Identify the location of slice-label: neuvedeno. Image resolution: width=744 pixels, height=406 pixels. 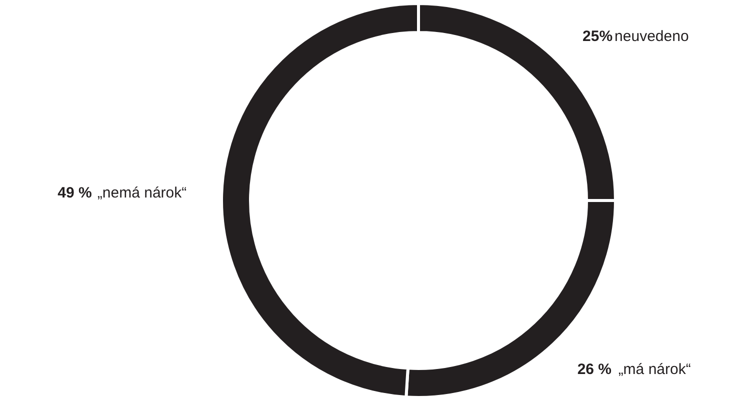
(651, 36).